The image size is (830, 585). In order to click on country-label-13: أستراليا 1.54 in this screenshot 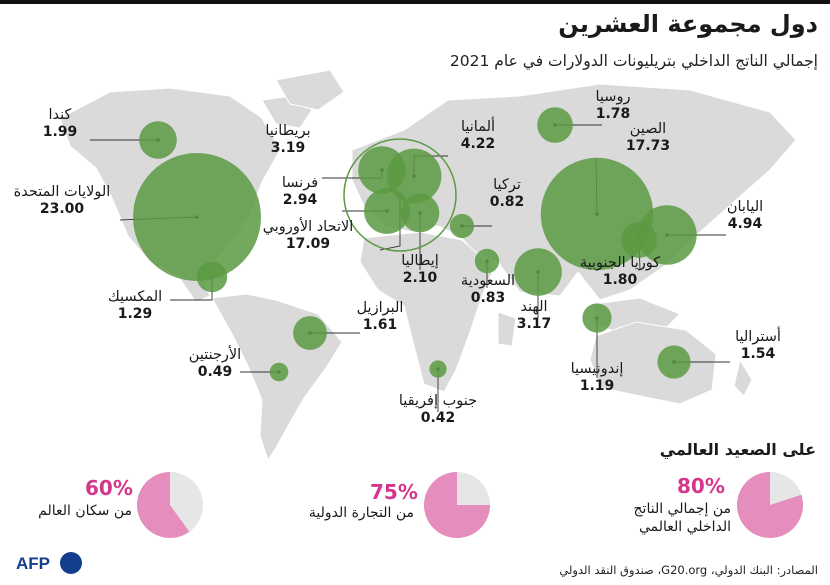, I will do `click(758, 346)`.